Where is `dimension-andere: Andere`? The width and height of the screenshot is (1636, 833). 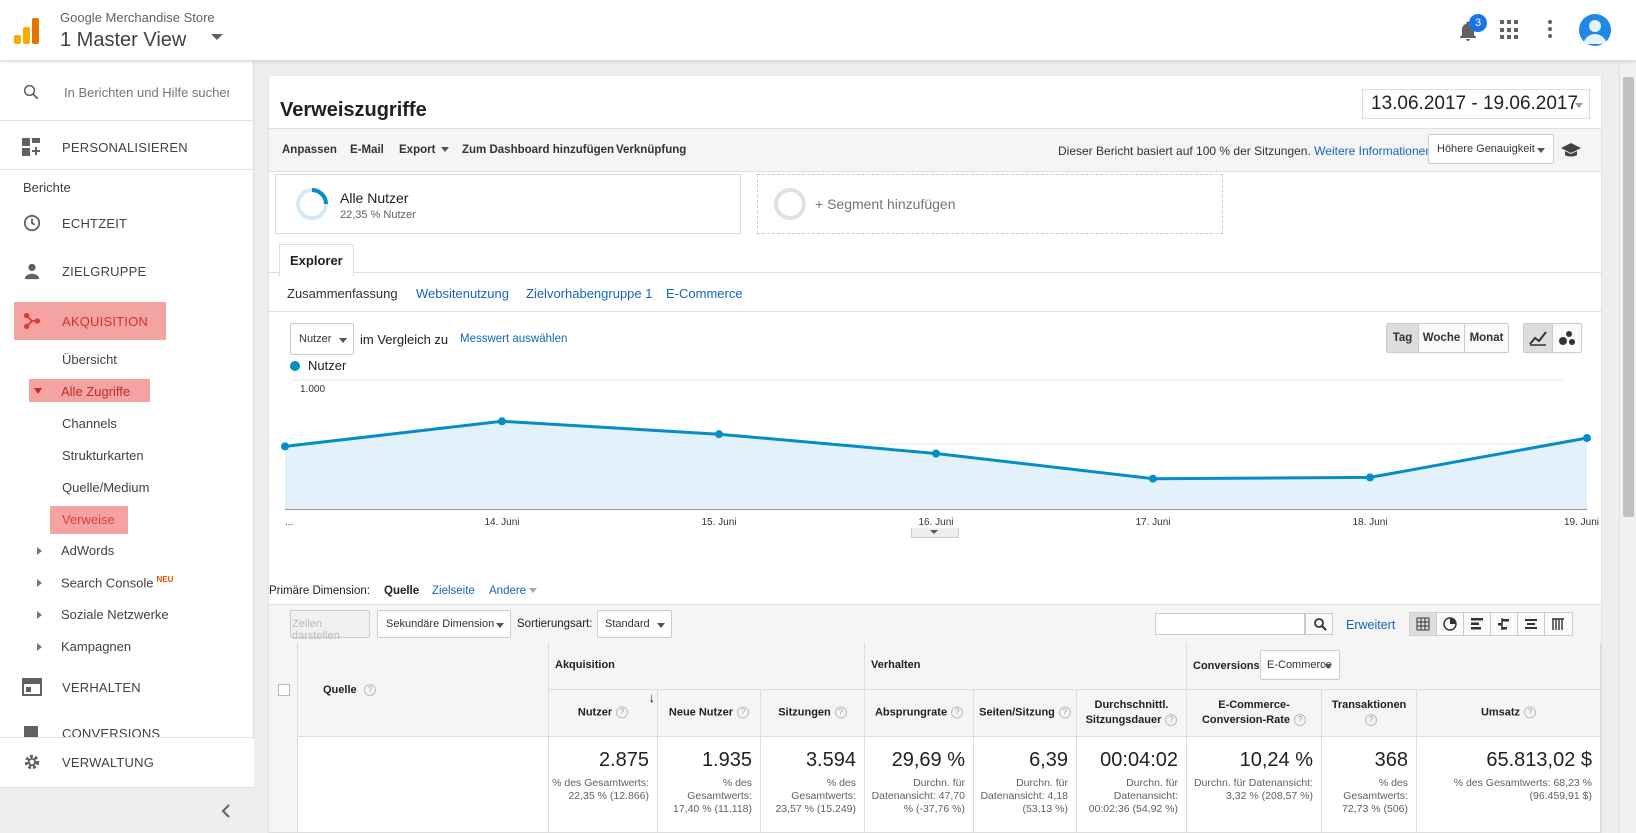
dimension-andere: Andere is located at coordinates (513, 591).